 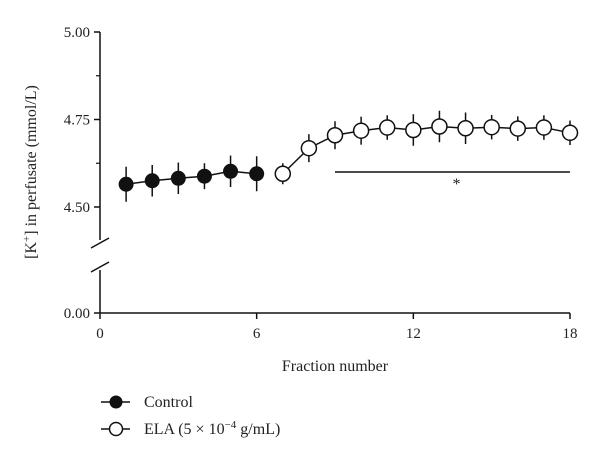 I want to click on series-ela, so click(x=426, y=147).